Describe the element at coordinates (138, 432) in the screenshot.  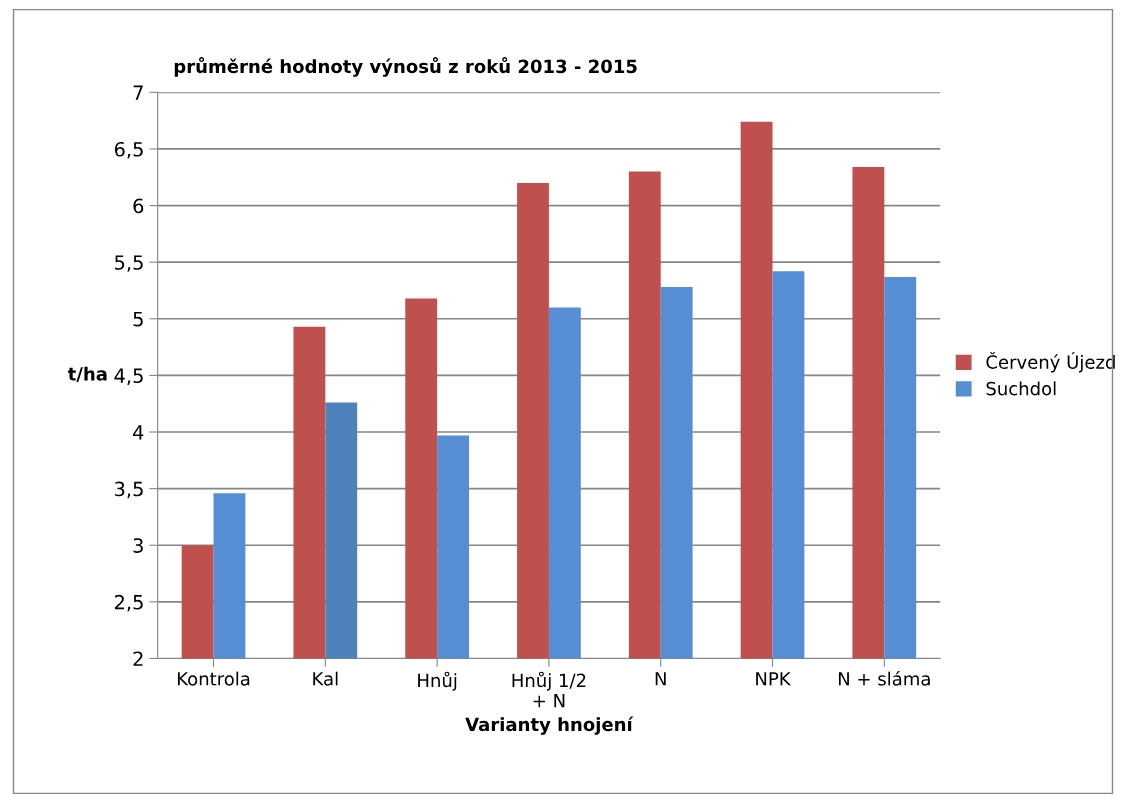
I see `y-tick-label: 4` at that location.